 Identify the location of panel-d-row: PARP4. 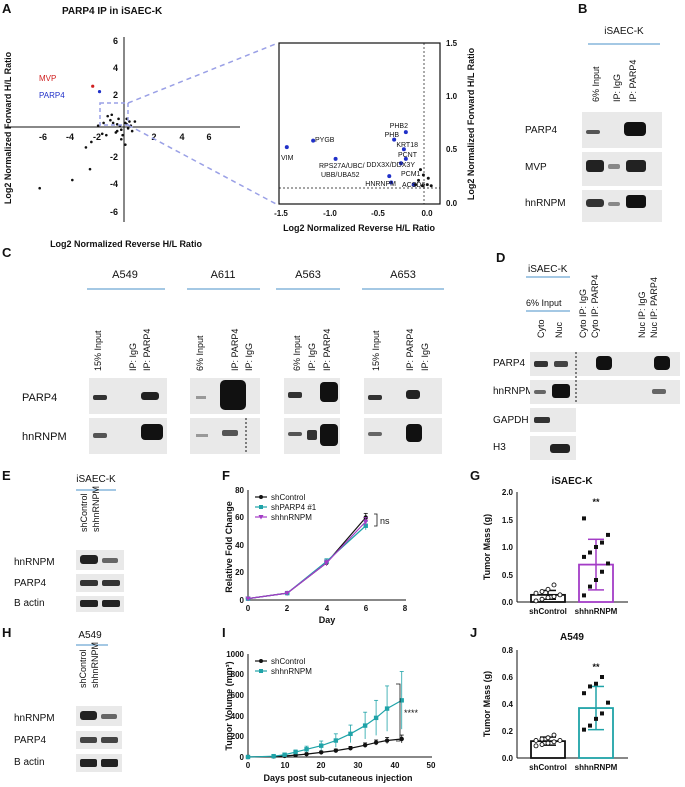
(509, 363).